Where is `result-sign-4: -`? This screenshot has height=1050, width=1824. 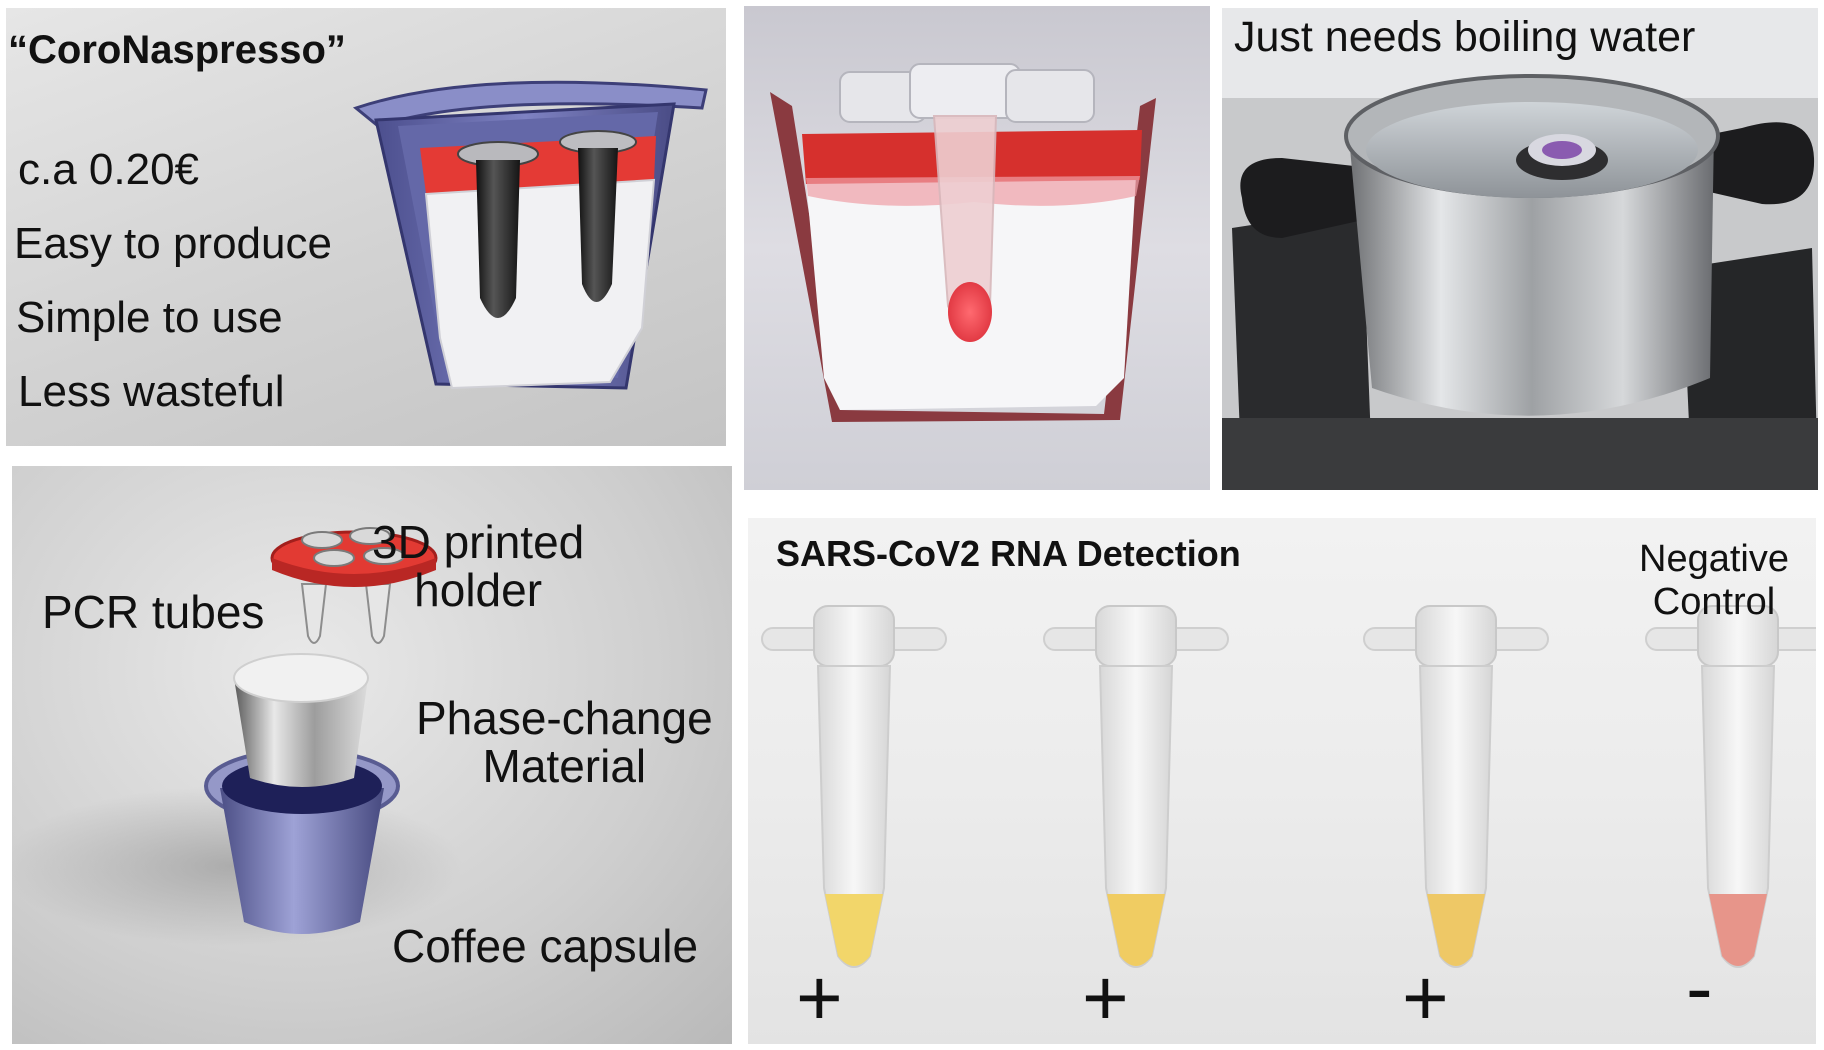
result-sign-4: - is located at coordinates (1699, 987).